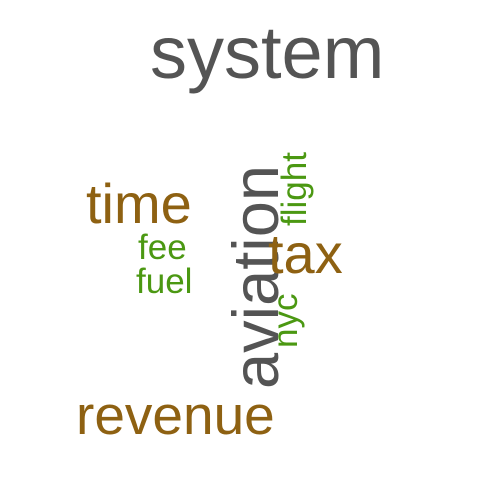 The height and width of the screenshot is (480, 480). What do you see at coordinates (175, 415) in the screenshot?
I see `word-revenue: revenue` at bounding box center [175, 415].